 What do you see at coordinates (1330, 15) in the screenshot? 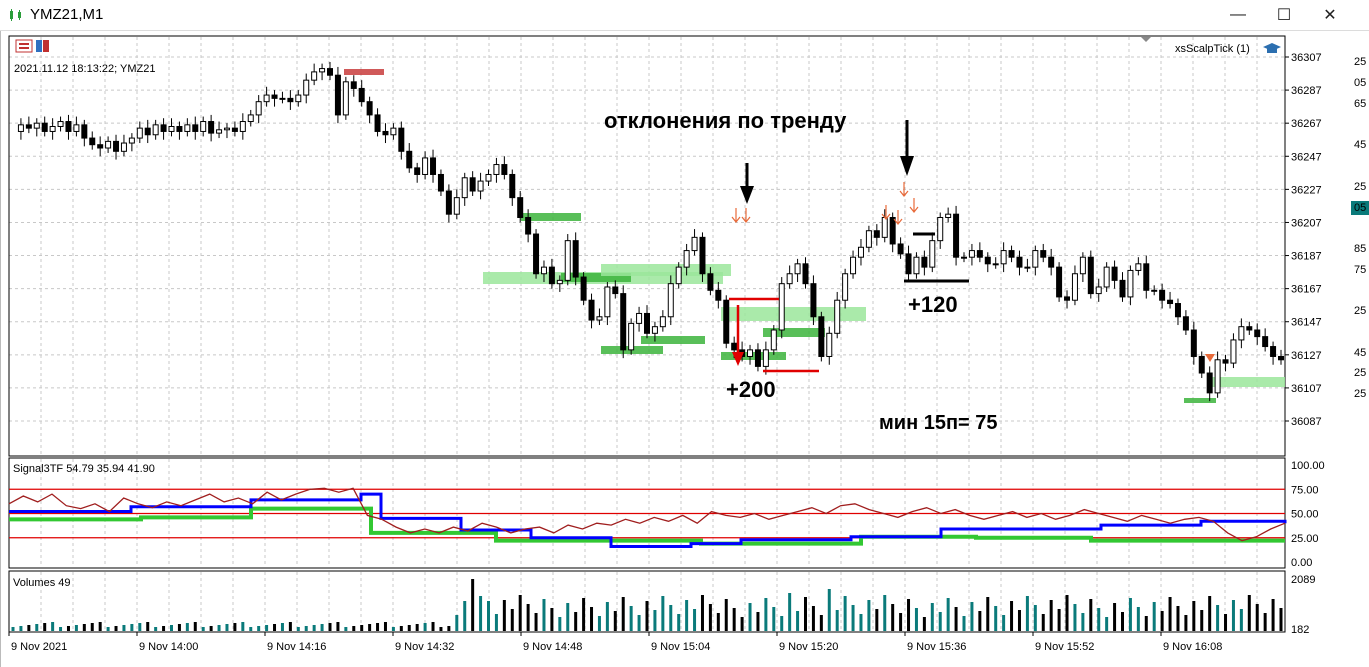
I see `close-button: ✕` at bounding box center [1330, 15].